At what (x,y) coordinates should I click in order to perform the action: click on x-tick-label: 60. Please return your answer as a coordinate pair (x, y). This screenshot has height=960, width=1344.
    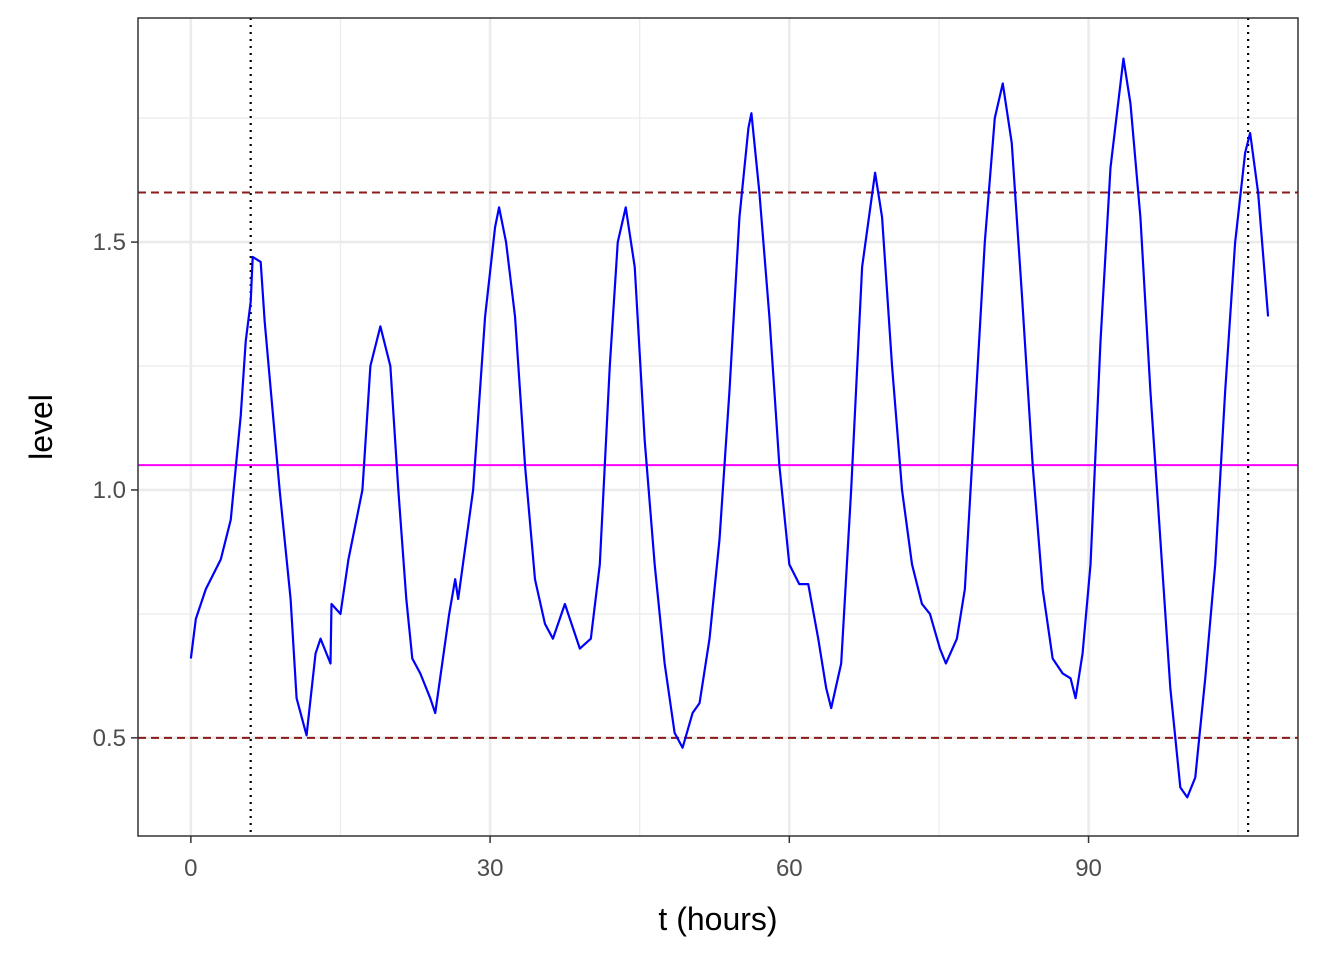
    Looking at the image, I should click on (789, 868).